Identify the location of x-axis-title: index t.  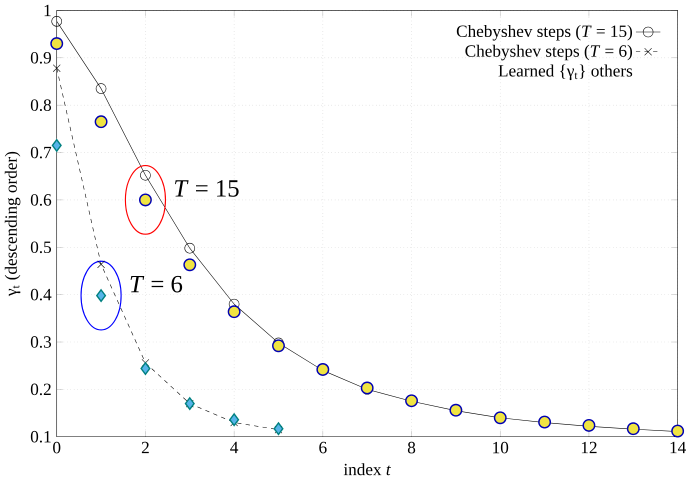
(367, 469).